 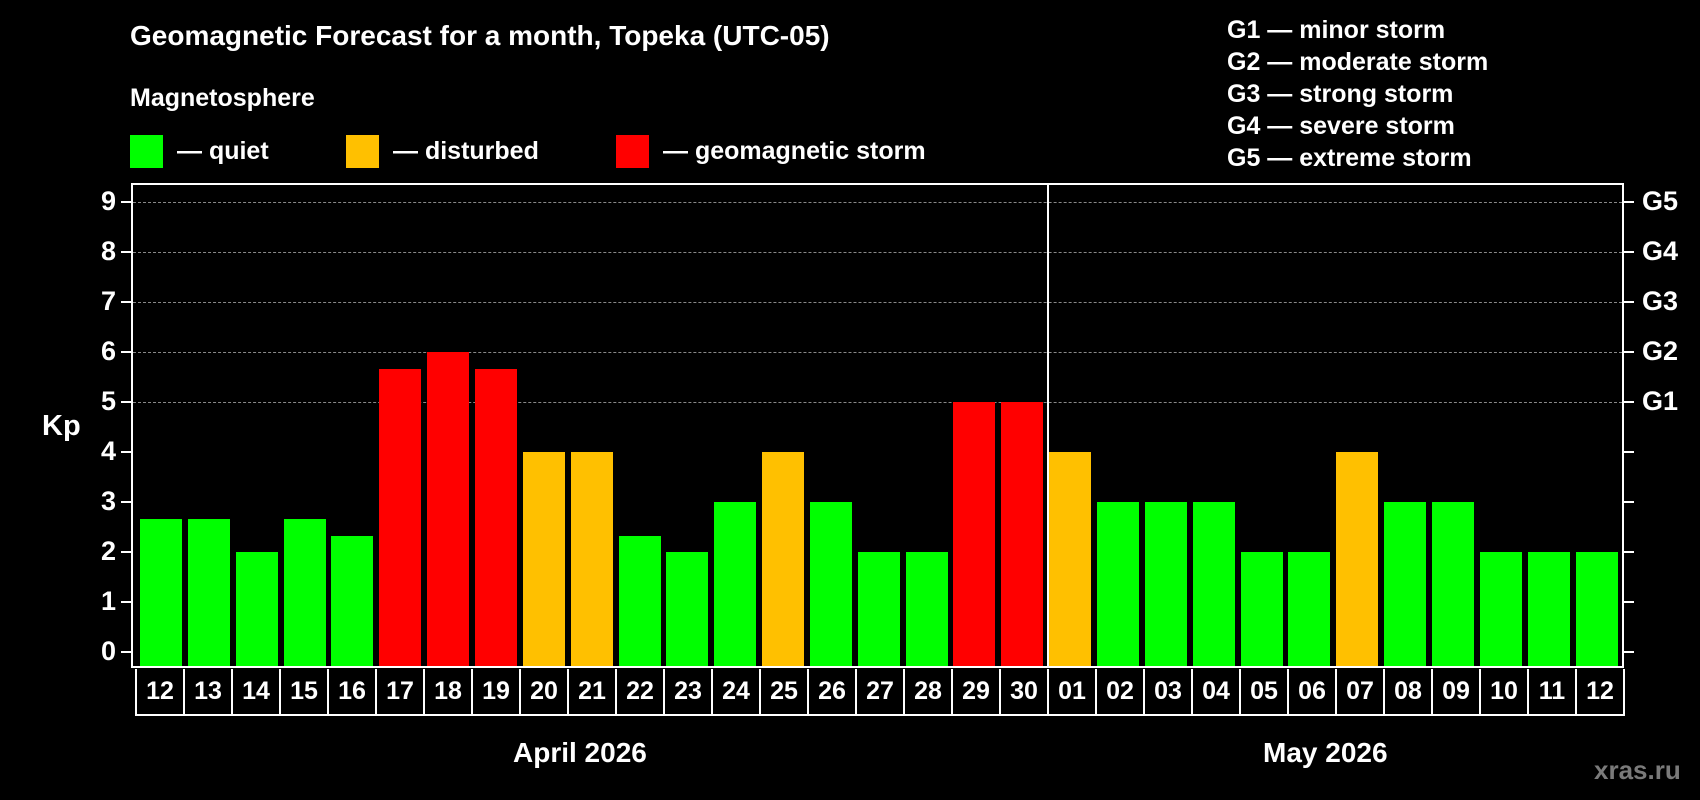 I want to click on date-label: 15, so click(x=303, y=691).